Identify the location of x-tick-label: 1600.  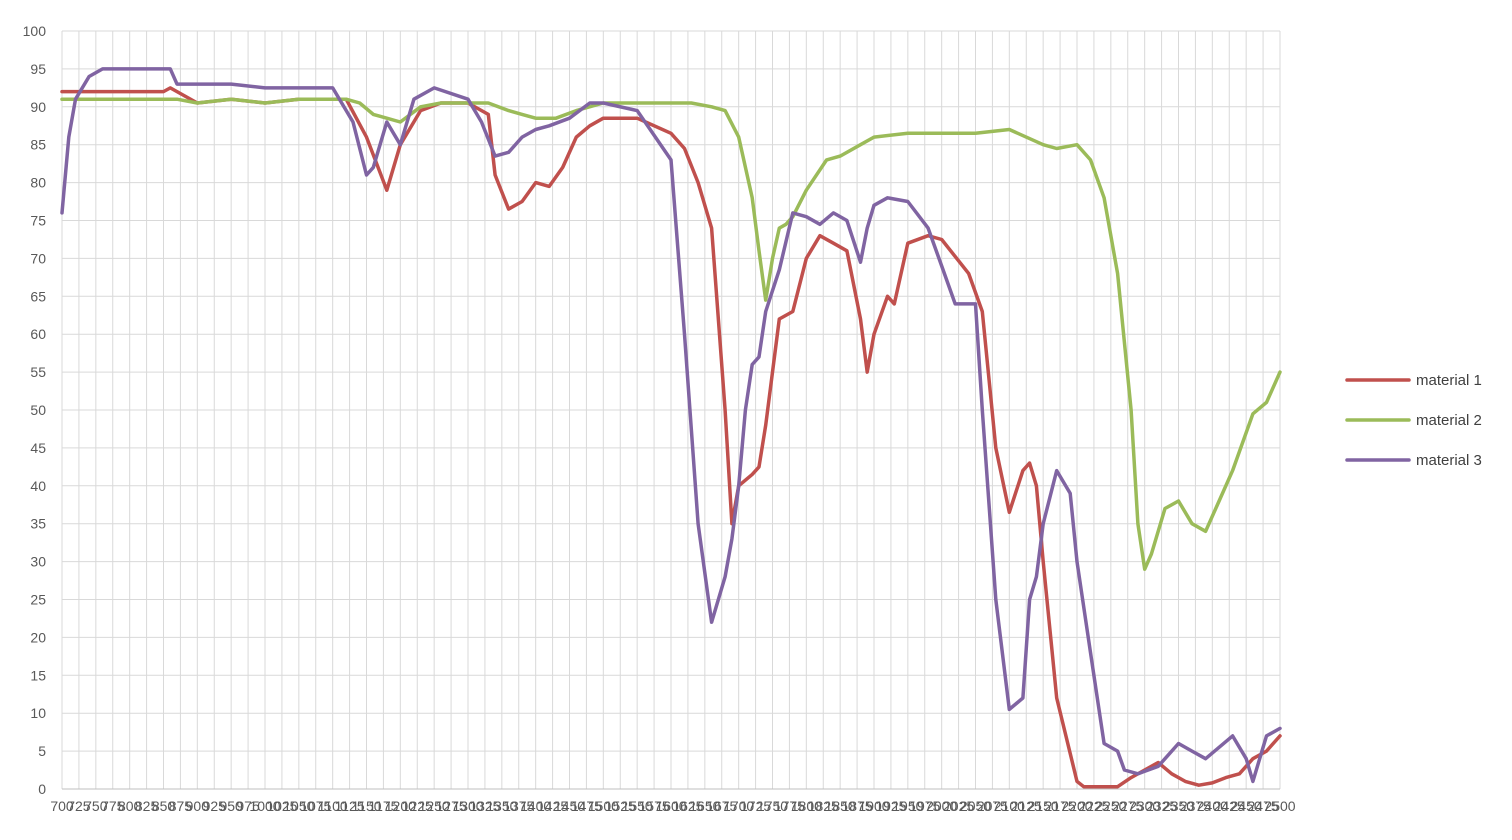
(670, 806).